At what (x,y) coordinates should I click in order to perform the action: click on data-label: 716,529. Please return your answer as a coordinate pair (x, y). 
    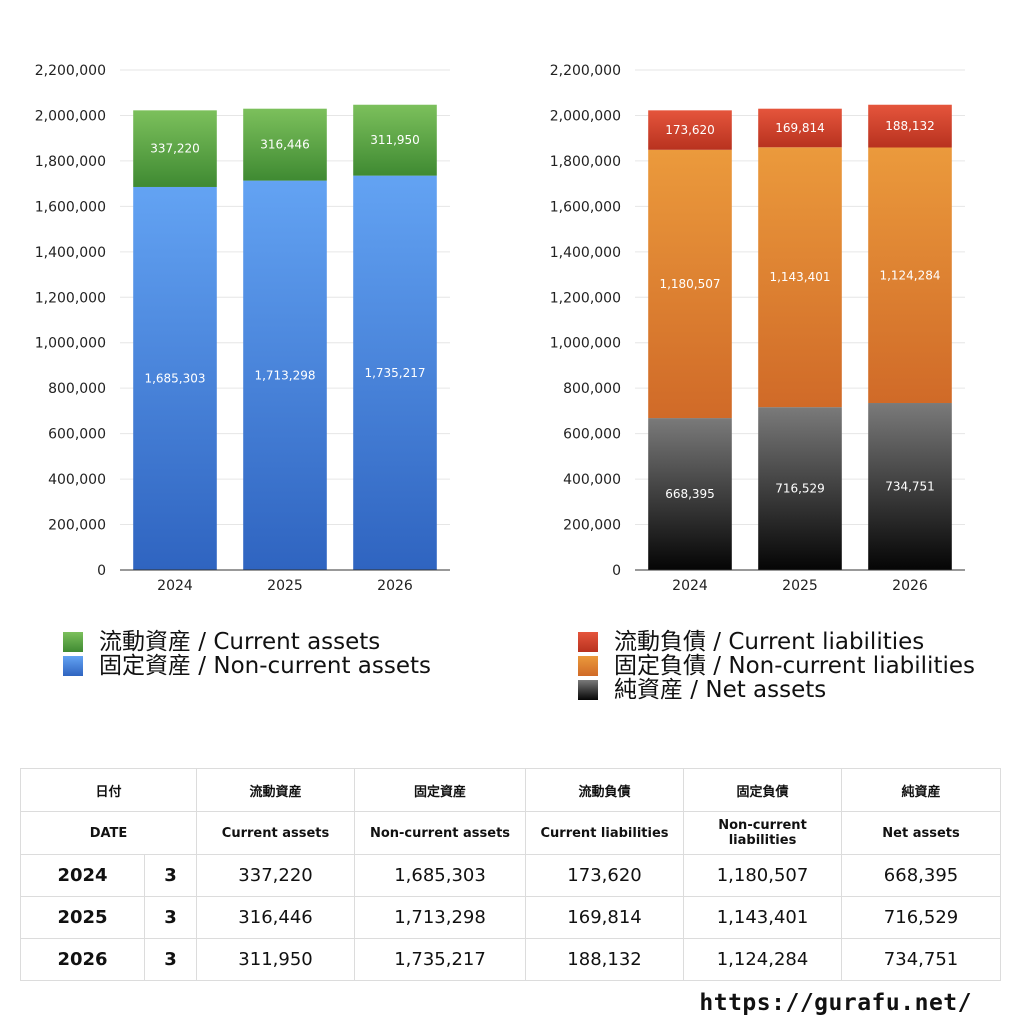
    Looking at the image, I should click on (800, 489).